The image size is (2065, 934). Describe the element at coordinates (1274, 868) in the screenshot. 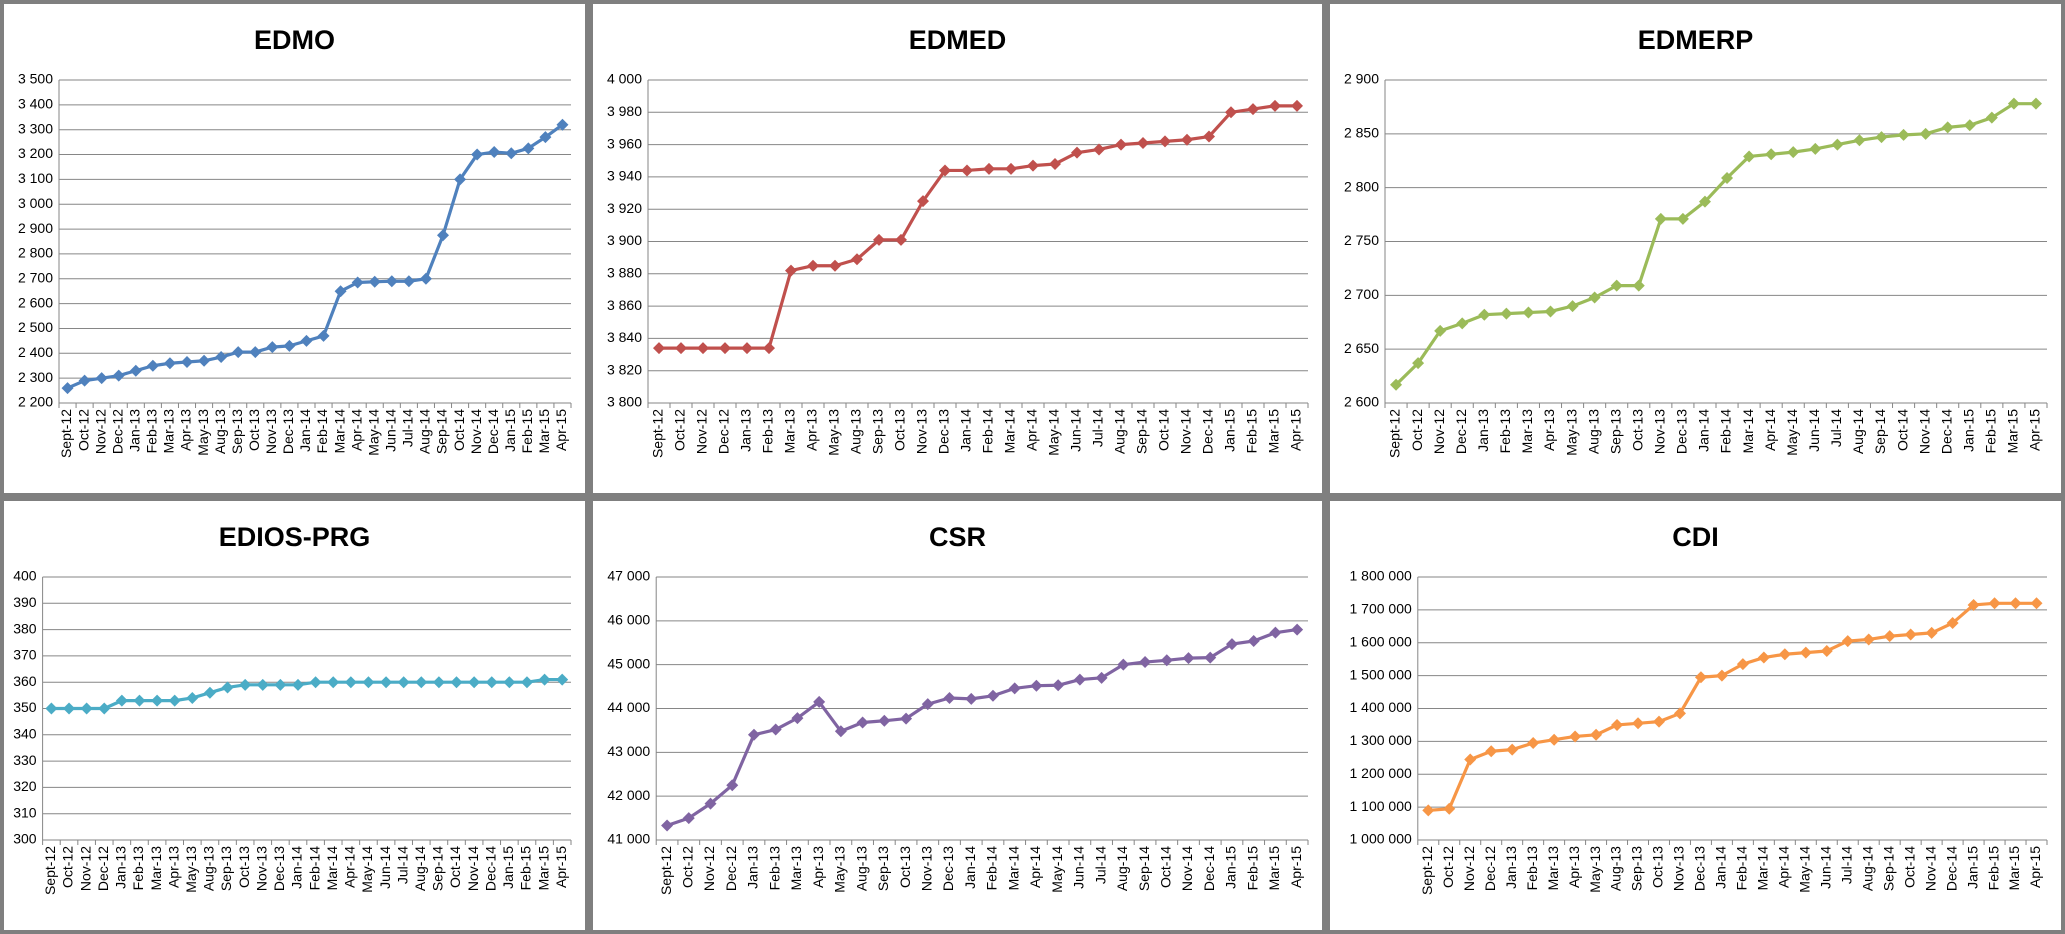

I see `x-tick-label: Mar-15` at that location.